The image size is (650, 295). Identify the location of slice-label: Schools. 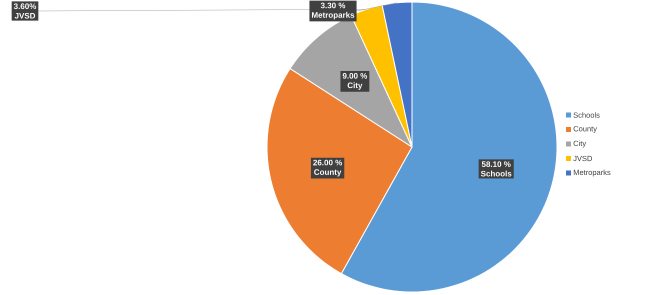
(496, 173).